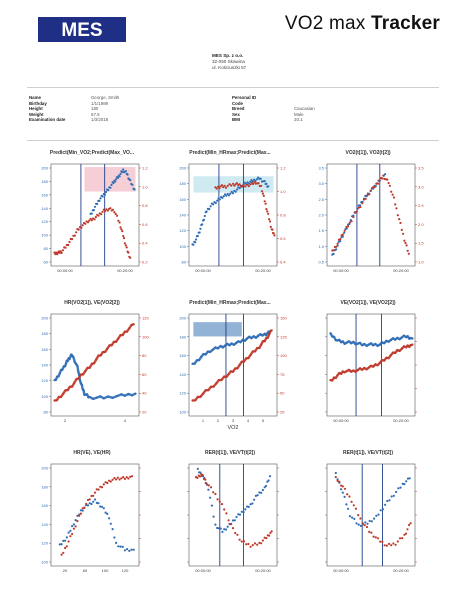 The width and height of the screenshot is (464, 606). What do you see at coordinates (238, 109) in the screenshot?
I see `info-label: Breed` at bounding box center [238, 109].